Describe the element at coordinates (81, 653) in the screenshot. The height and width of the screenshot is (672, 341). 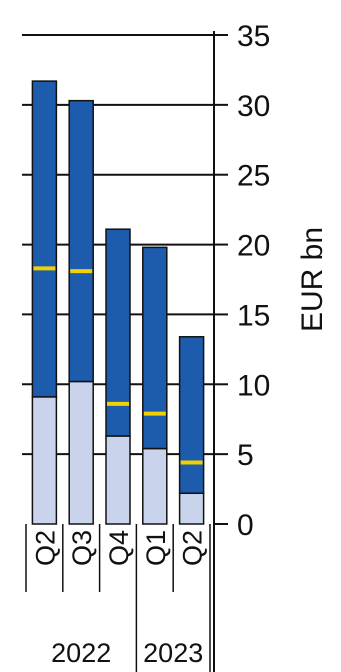
I see `year-label: 2022` at that location.